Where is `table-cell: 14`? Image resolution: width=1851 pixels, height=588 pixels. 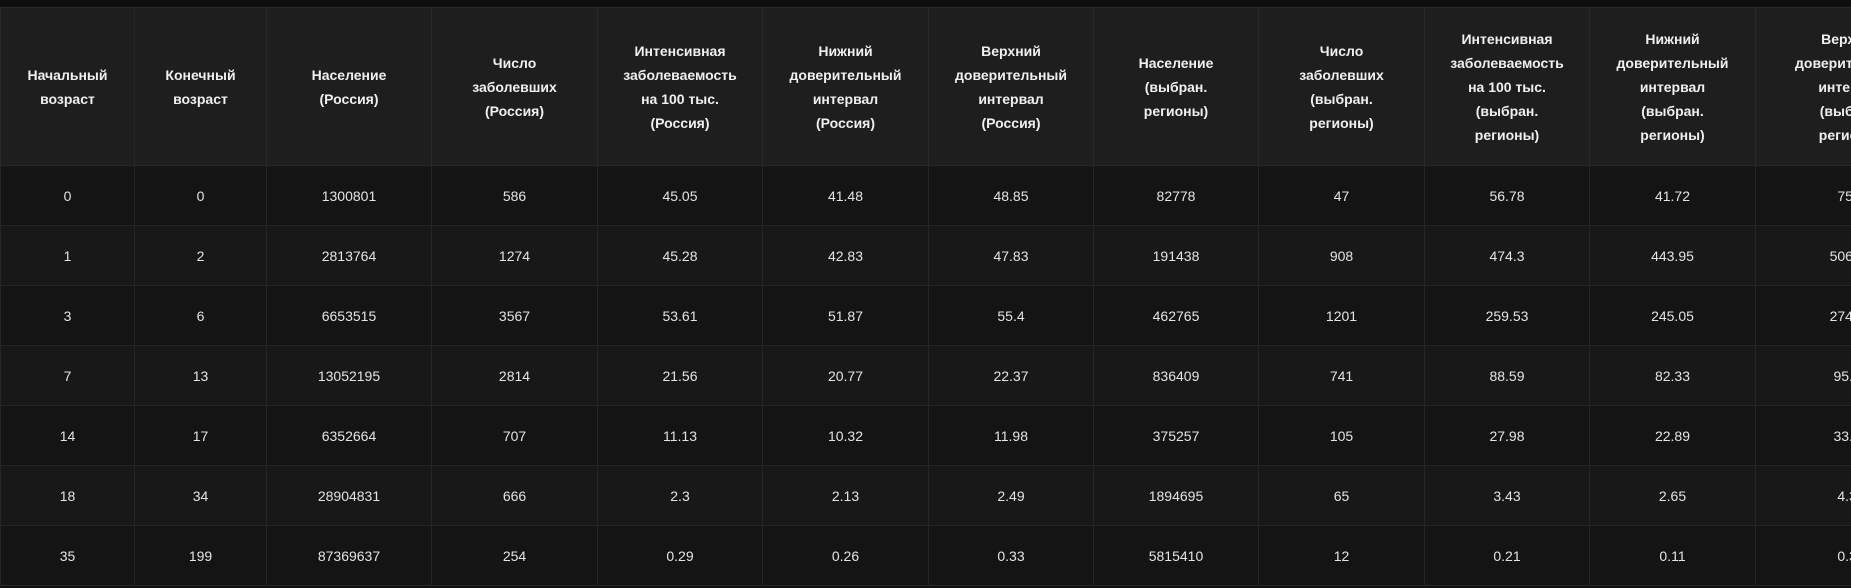
table-cell: 14 is located at coordinates (68, 436).